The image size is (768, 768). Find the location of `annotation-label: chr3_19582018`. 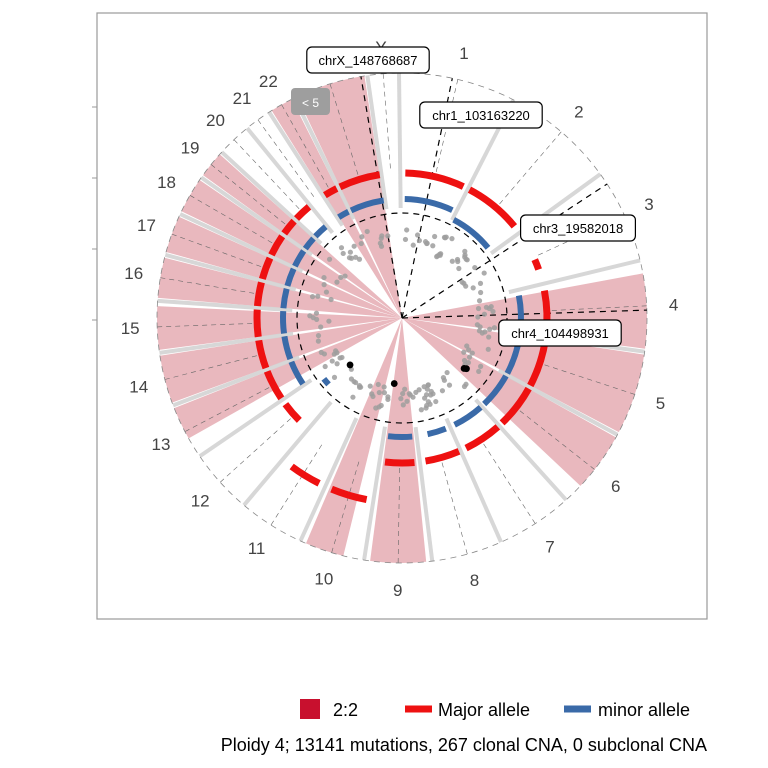

annotation-label: chr3_19582018 is located at coordinates (578, 228).